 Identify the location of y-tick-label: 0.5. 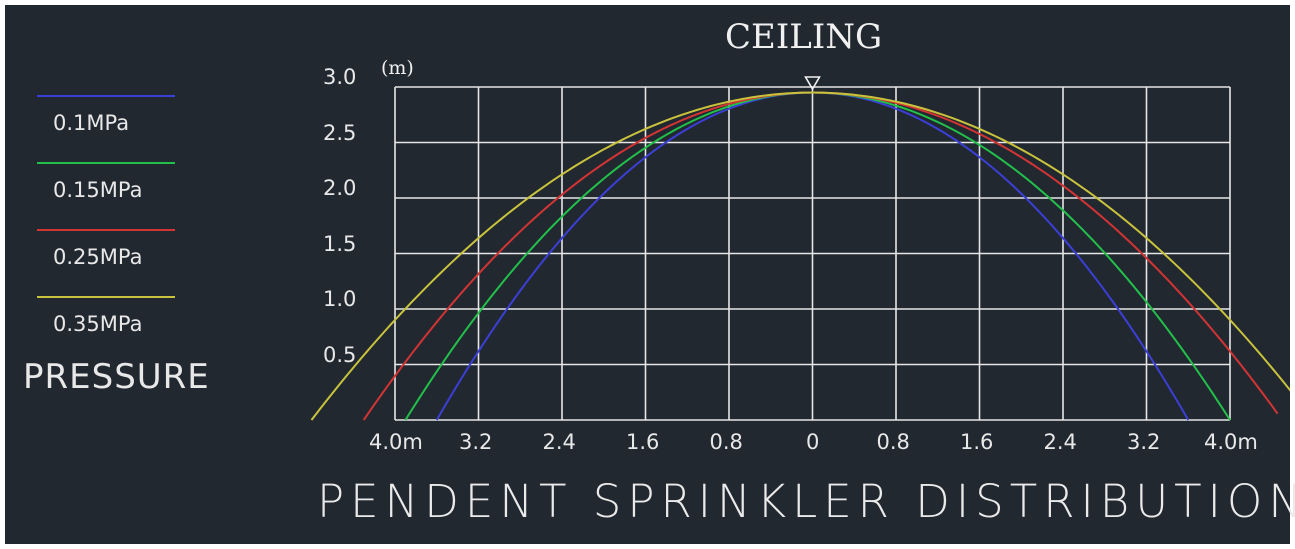
(340, 354).